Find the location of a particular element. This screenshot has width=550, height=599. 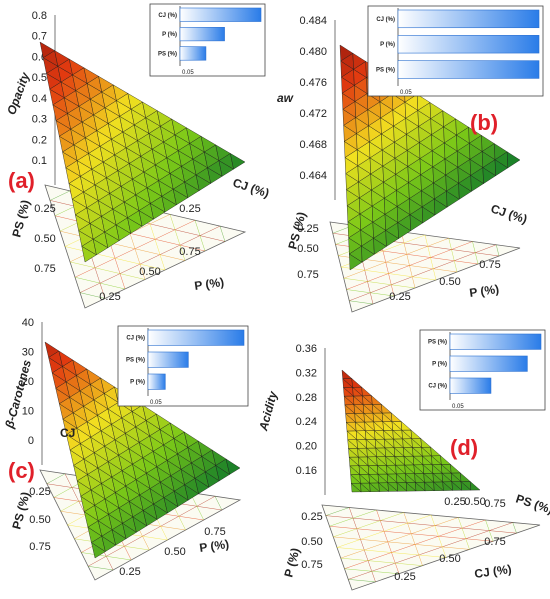

z-tick-label: 20 is located at coordinates (28, 382).